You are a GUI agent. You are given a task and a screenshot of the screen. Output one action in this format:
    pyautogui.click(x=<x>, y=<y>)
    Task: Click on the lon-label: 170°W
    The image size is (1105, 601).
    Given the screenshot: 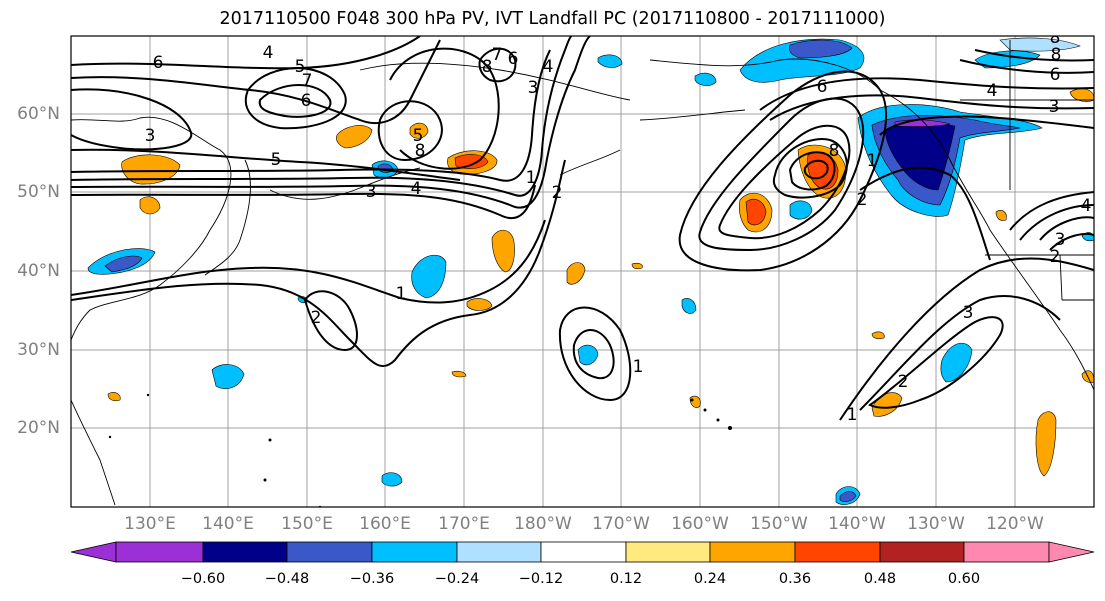 What is the action you would take?
    pyautogui.click(x=621, y=524)
    